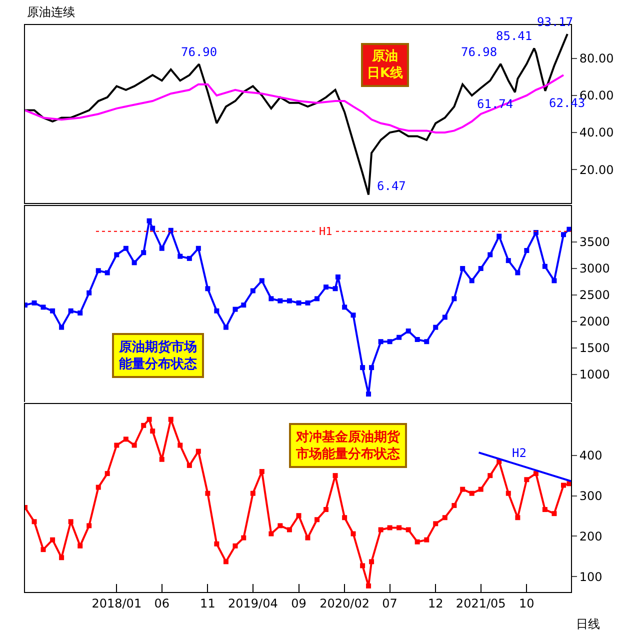  What do you see at coordinates (51, 12) in the screenshot?
I see `chart-title: 原油连续` at bounding box center [51, 12].